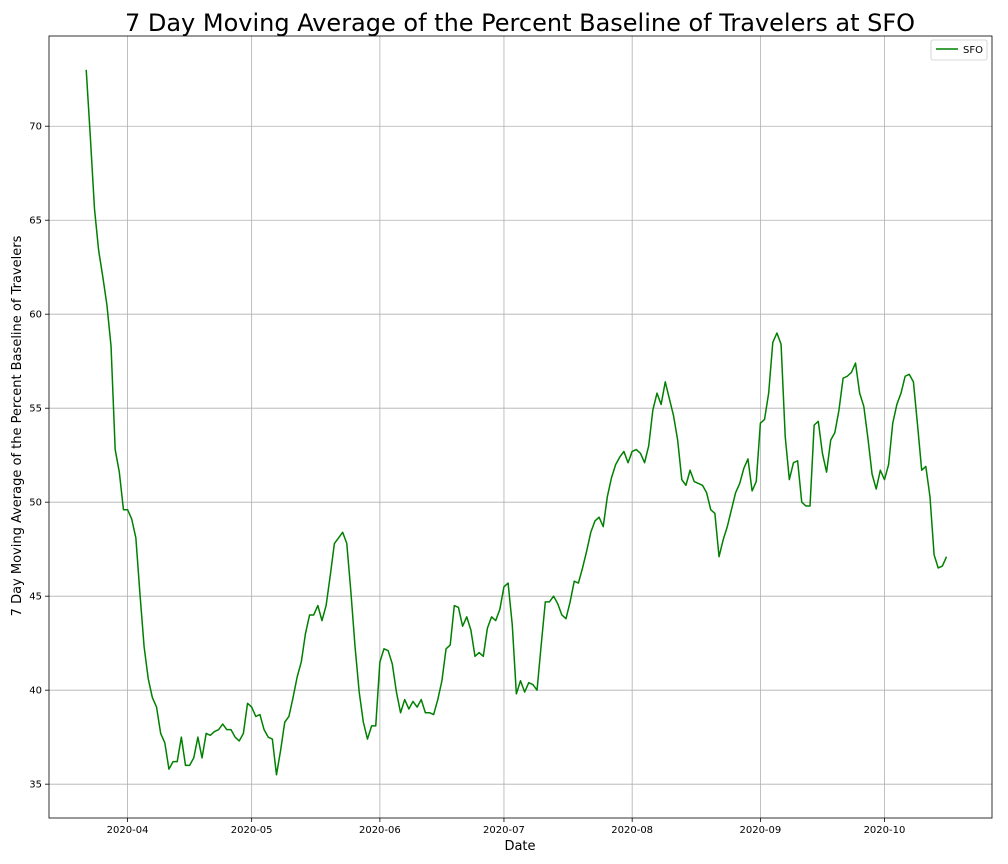  Describe the element at coordinates (35, 503) in the screenshot. I see `y-tick-label: 50` at that location.